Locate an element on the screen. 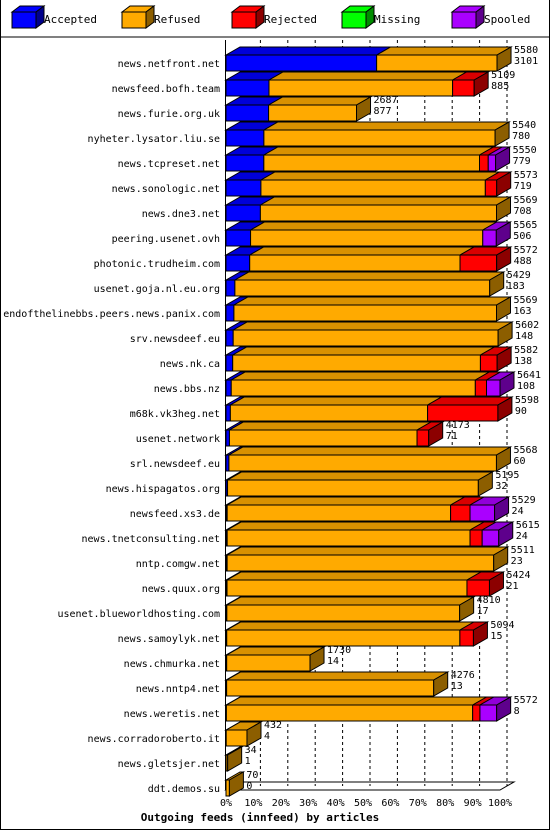  value-label-accepted: 71 is located at coordinates (452, 436).